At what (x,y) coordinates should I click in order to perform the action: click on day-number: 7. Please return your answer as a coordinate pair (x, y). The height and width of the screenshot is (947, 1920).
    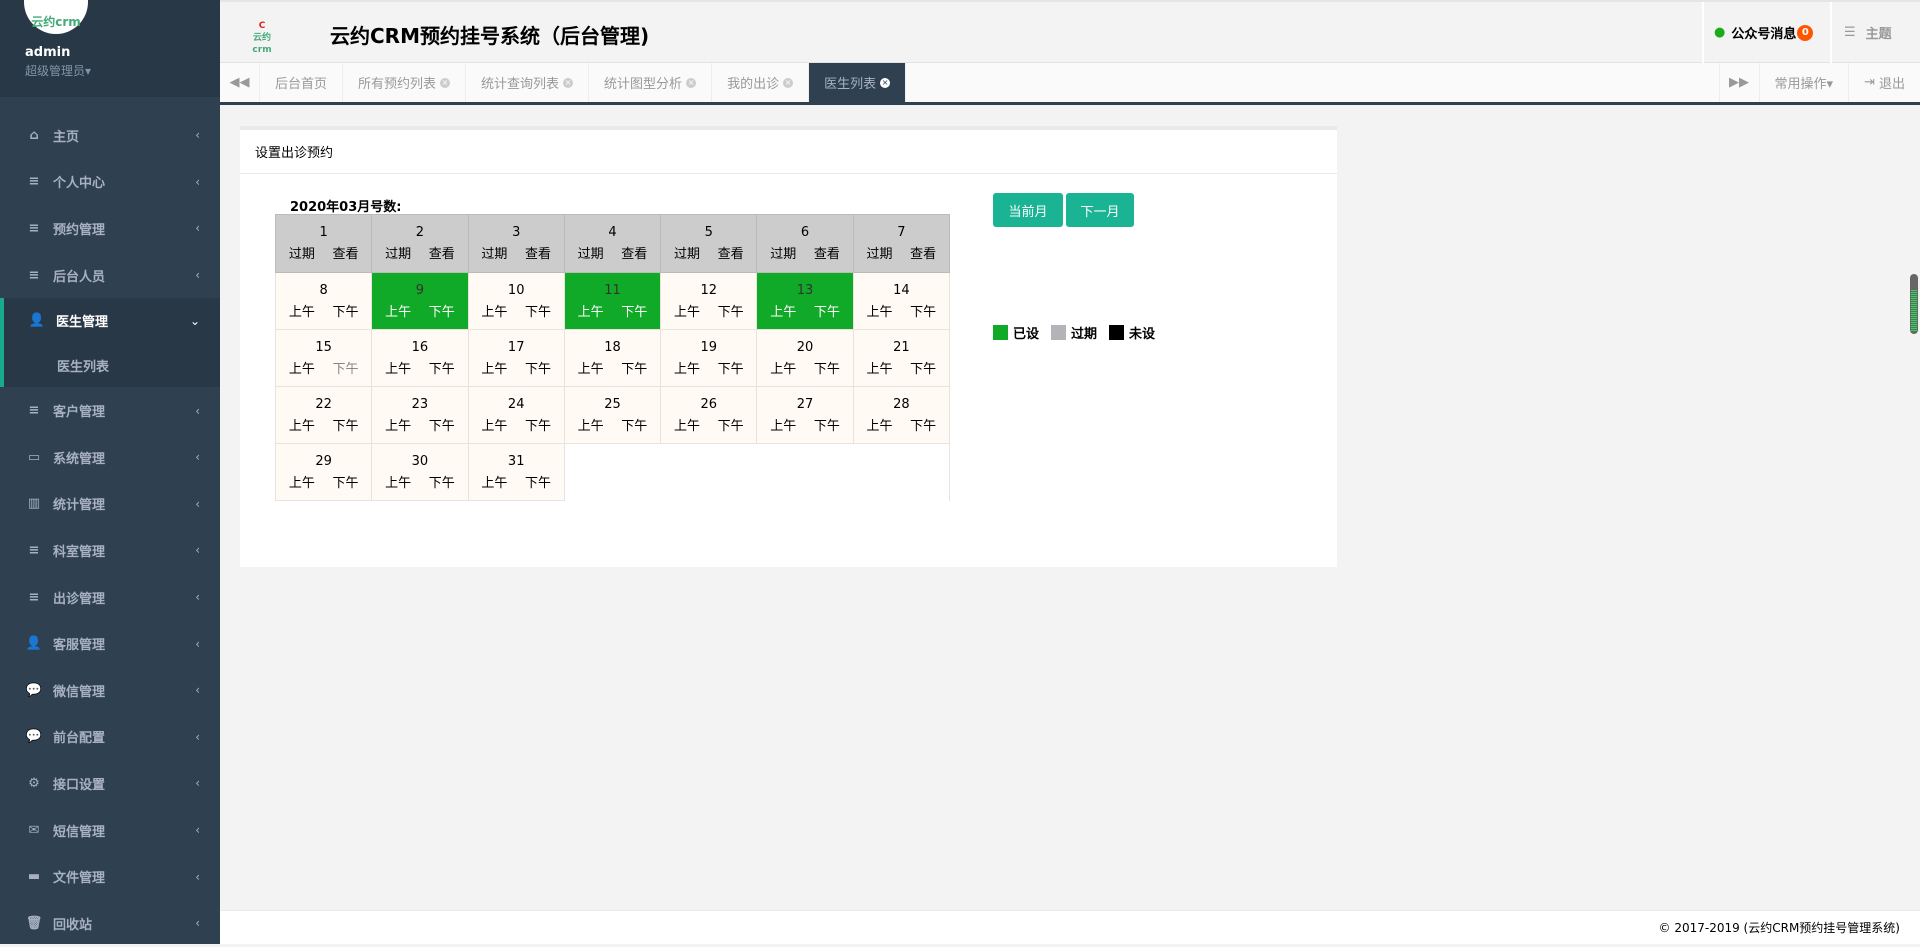
    Looking at the image, I should click on (901, 232).